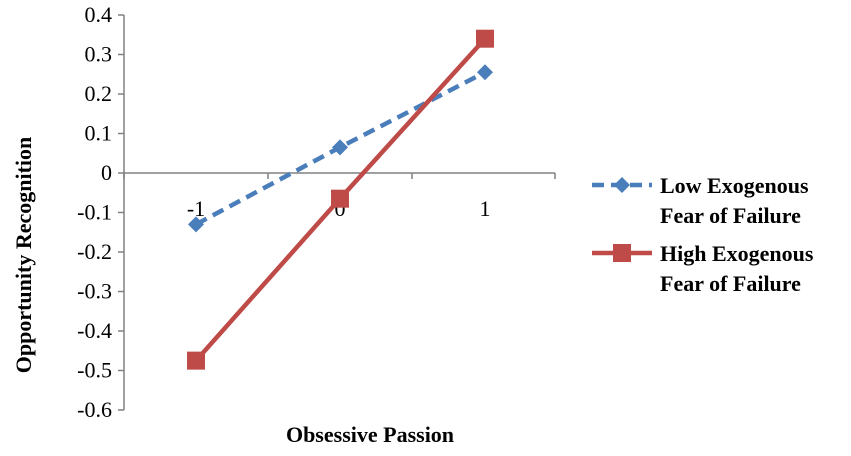 Image resolution: width=851 pixels, height=456 pixels. I want to click on y-axis-title: Opportunity Recognition, so click(23, 255).